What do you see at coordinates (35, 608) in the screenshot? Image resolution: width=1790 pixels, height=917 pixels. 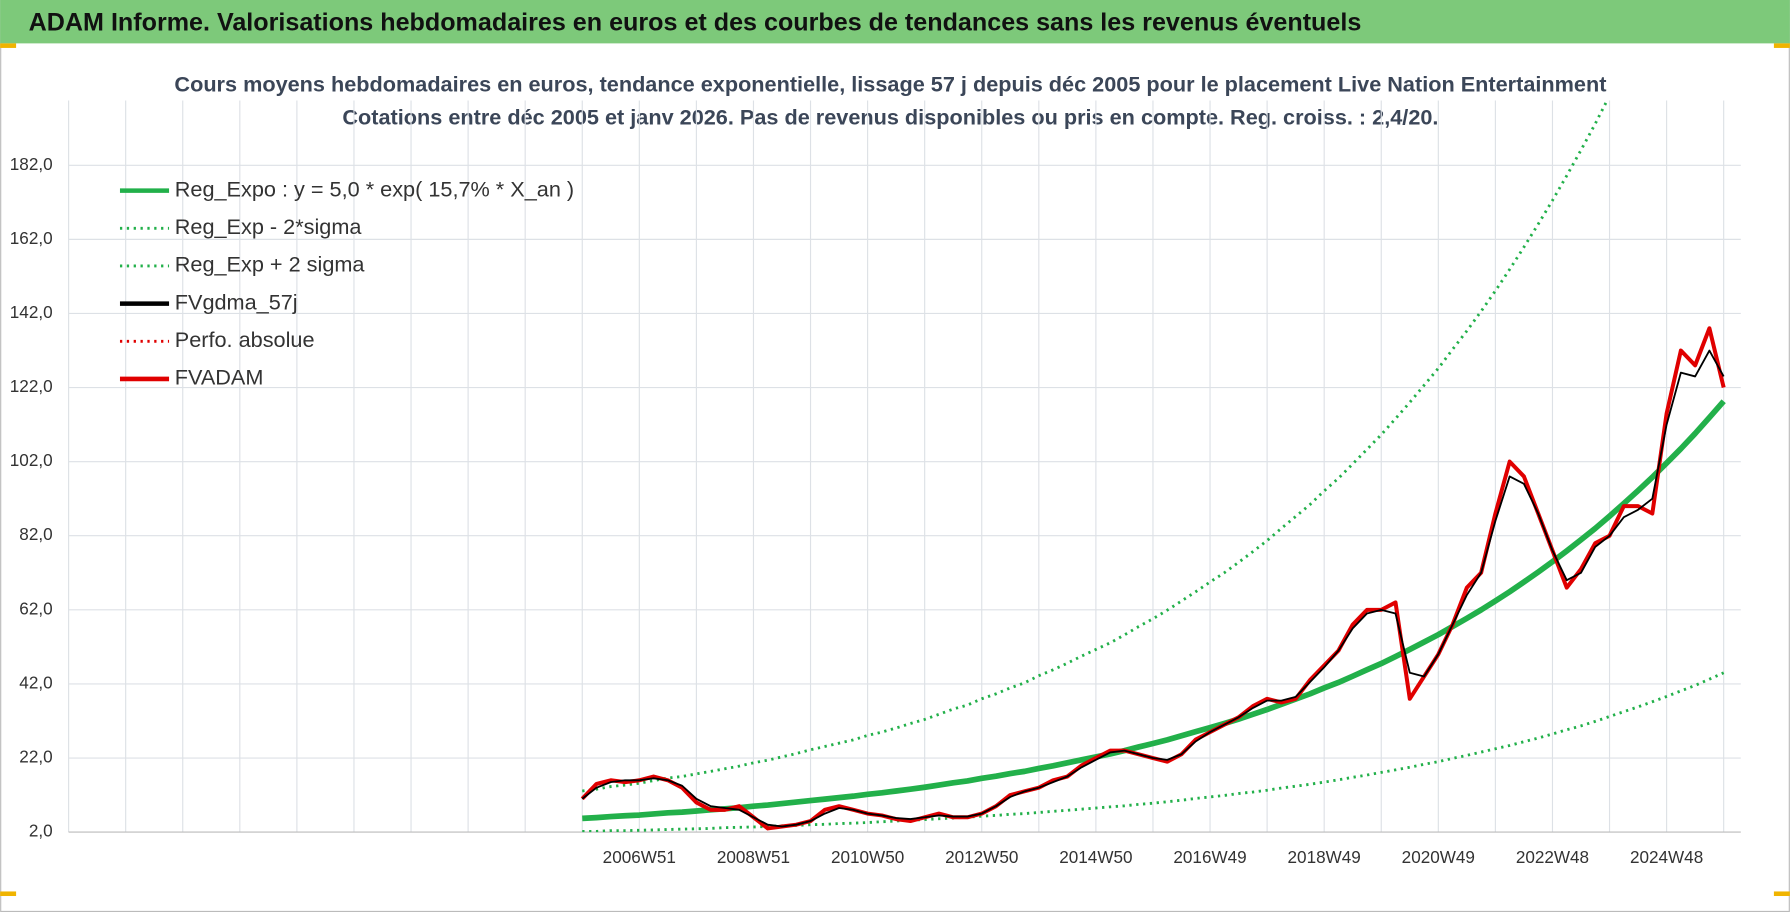 I see `y-tick-label: 62,0` at bounding box center [35, 608].